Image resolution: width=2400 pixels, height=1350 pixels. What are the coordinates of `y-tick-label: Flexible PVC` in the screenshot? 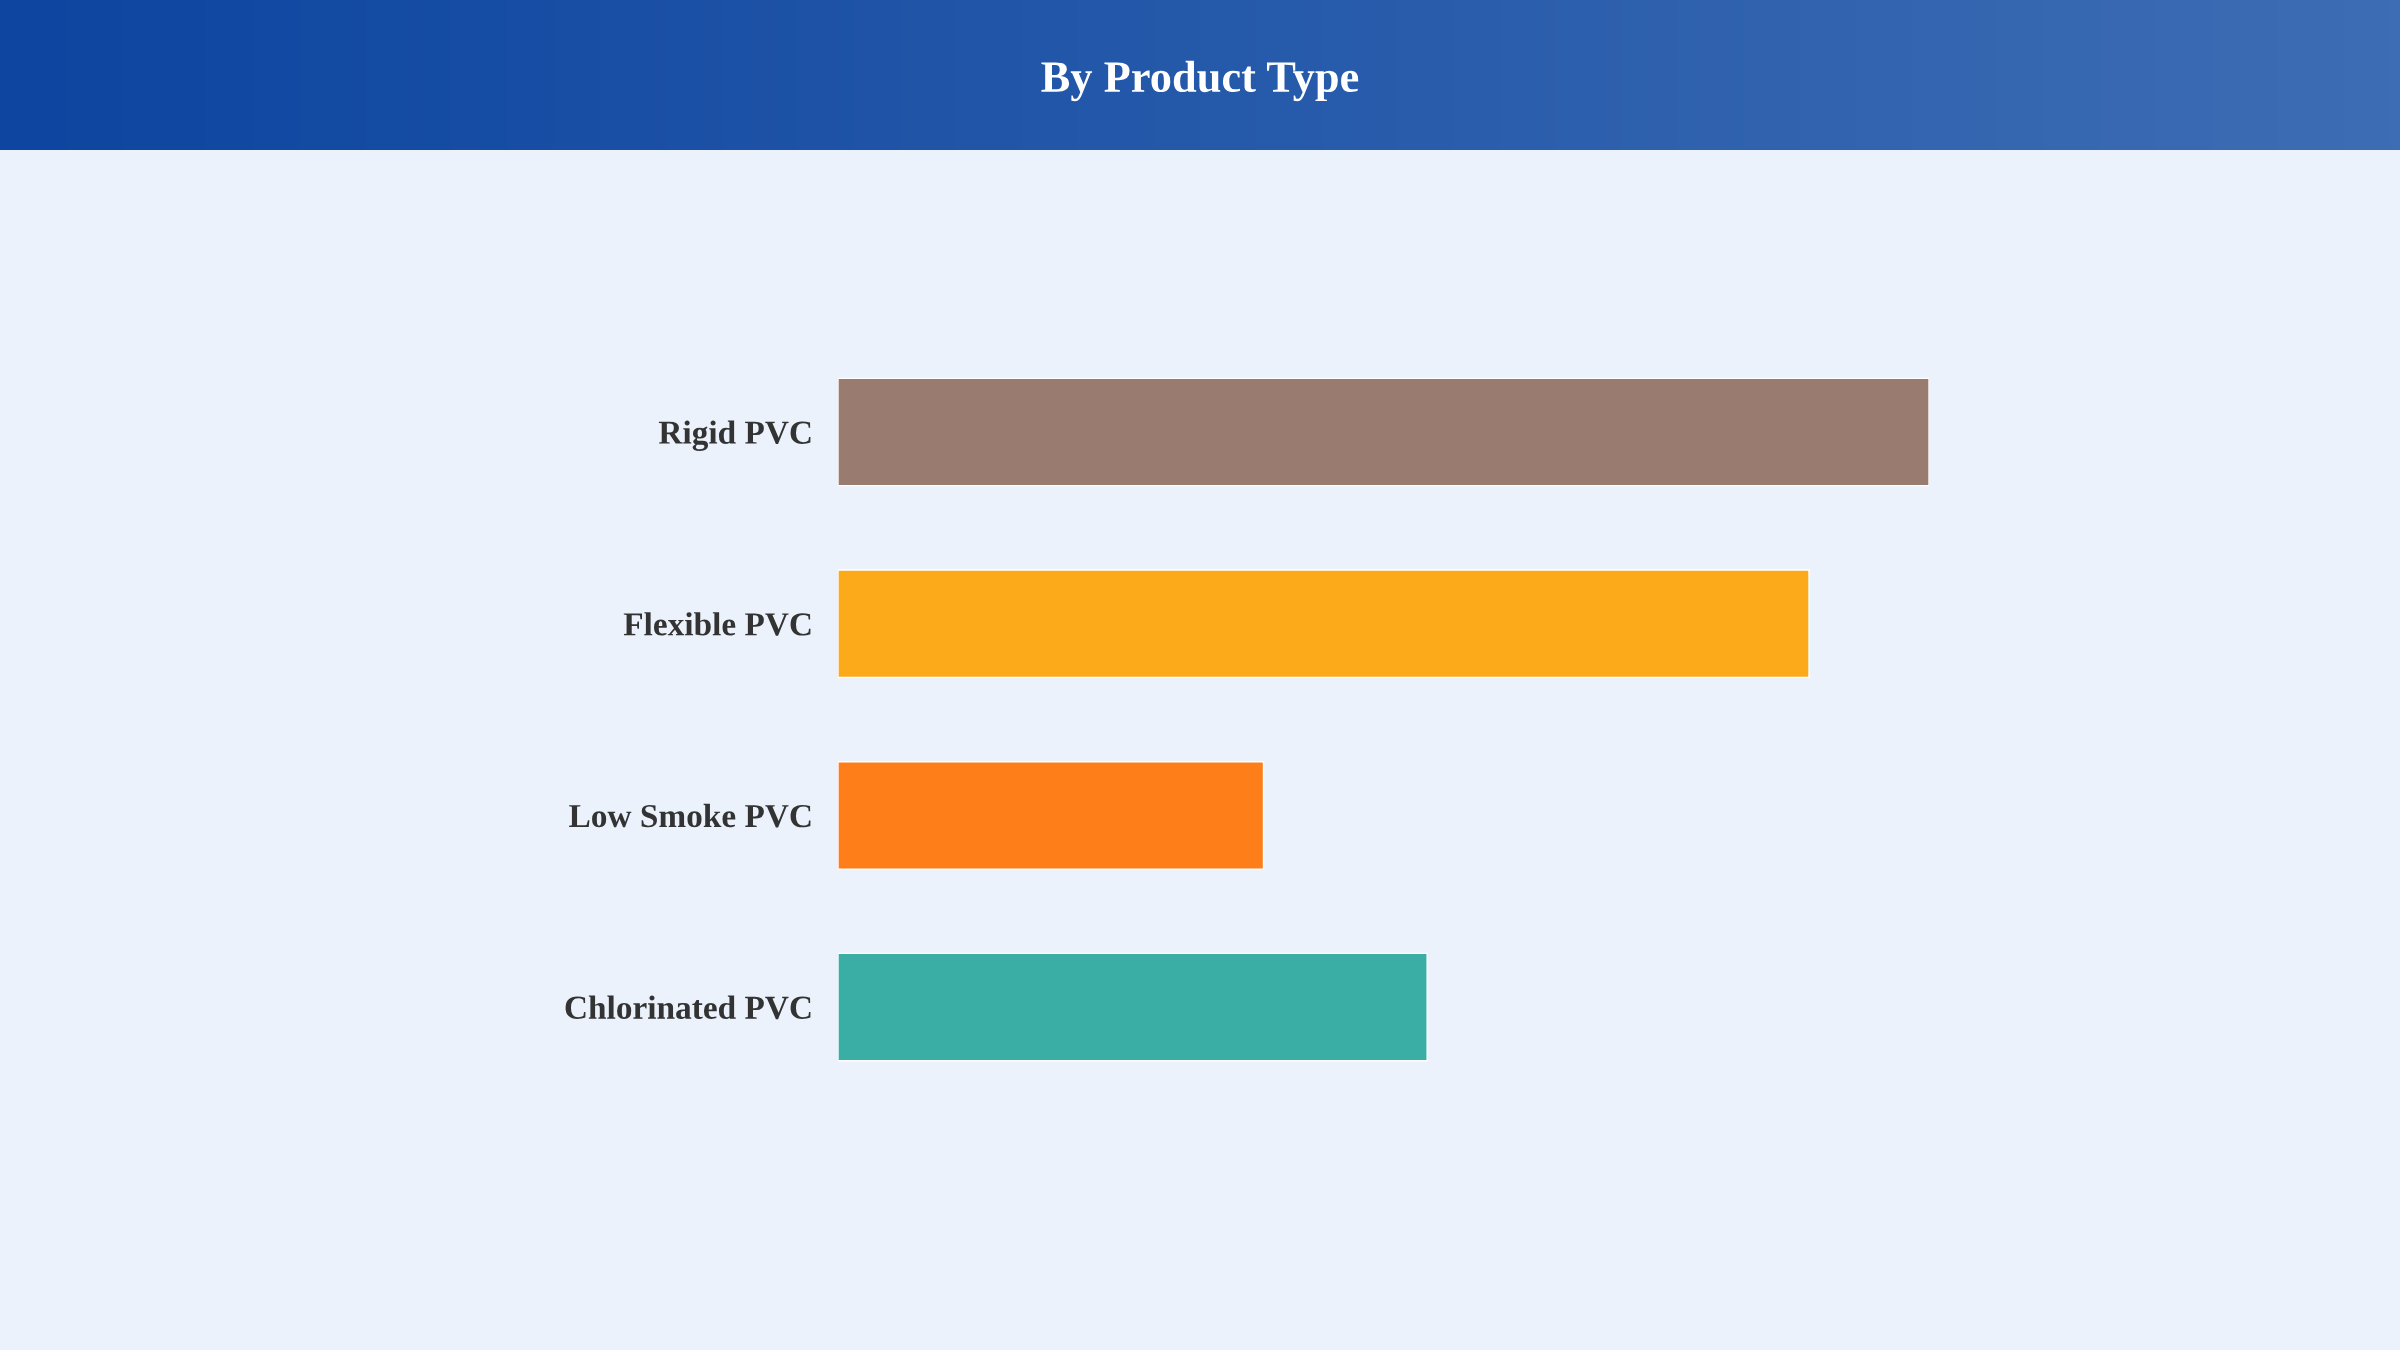 It's located at (717, 624).